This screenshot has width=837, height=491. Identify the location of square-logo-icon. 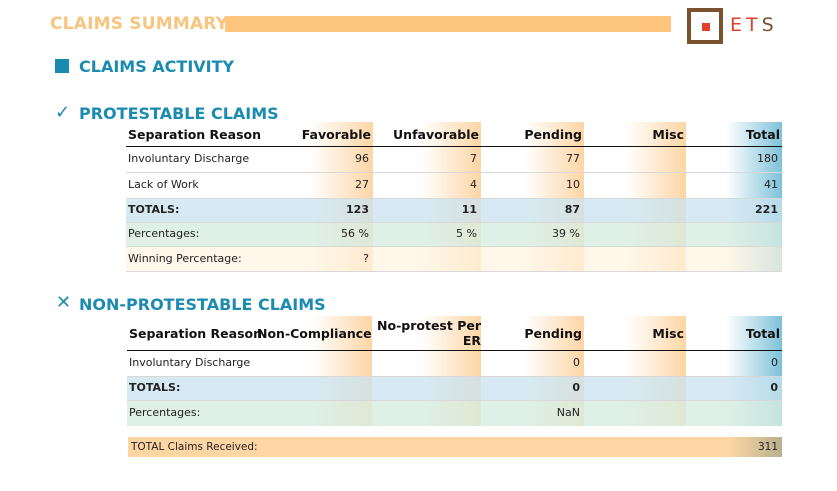
(705, 26).